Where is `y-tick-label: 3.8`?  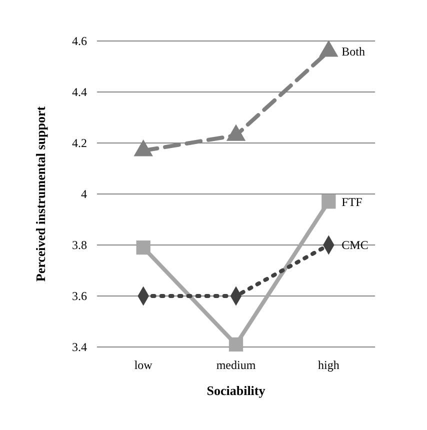
y-tick-label: 3.8 is located at coordinates (79, 245).